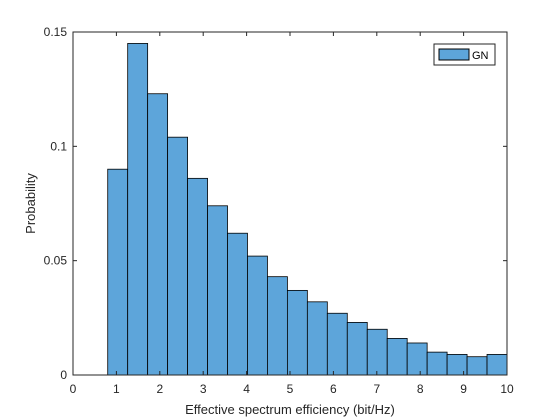 The image size is (560, 420). What do you see at coordinates (58, 146) in the screenshot?
I see `y-tick-label: 0.1` at bounding box center [58, 146].